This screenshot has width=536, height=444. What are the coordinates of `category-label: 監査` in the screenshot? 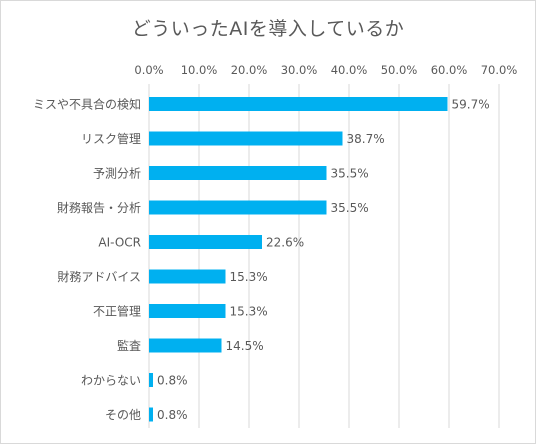 It's located at (129, 345).